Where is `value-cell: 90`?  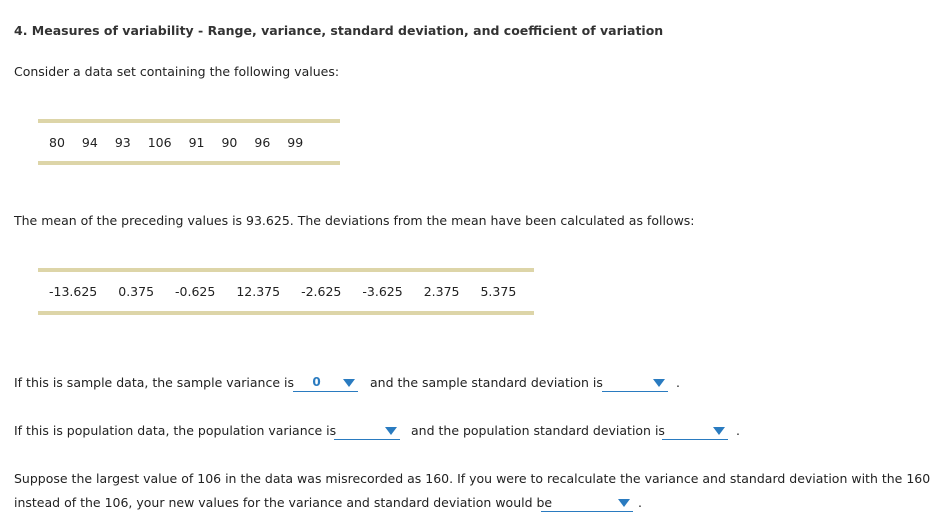
value-cell: 90 is located at coordinates (229, 142).